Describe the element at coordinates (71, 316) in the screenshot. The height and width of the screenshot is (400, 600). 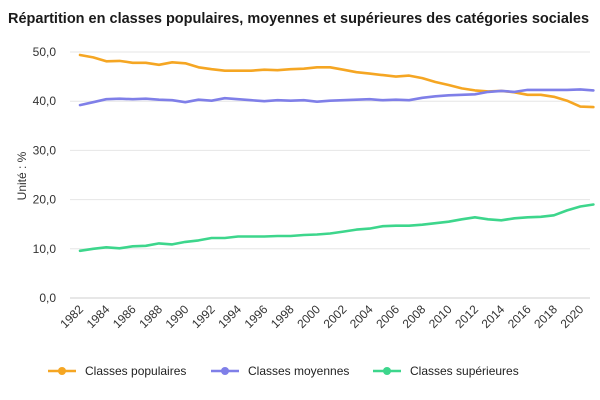
I see `x-tick-label: 1982` at that location.